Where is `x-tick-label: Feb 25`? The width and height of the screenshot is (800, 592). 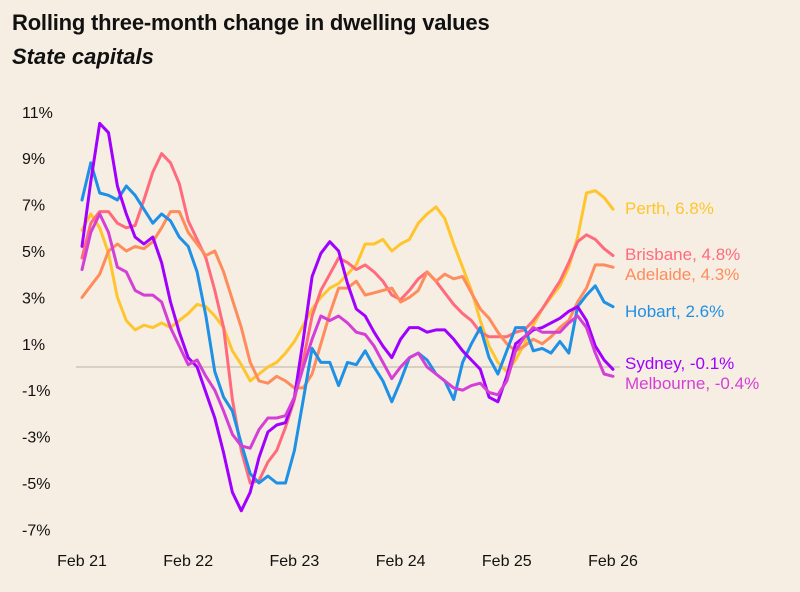
x-tick-label: Feb 25 is located at coordinates (507, 561).